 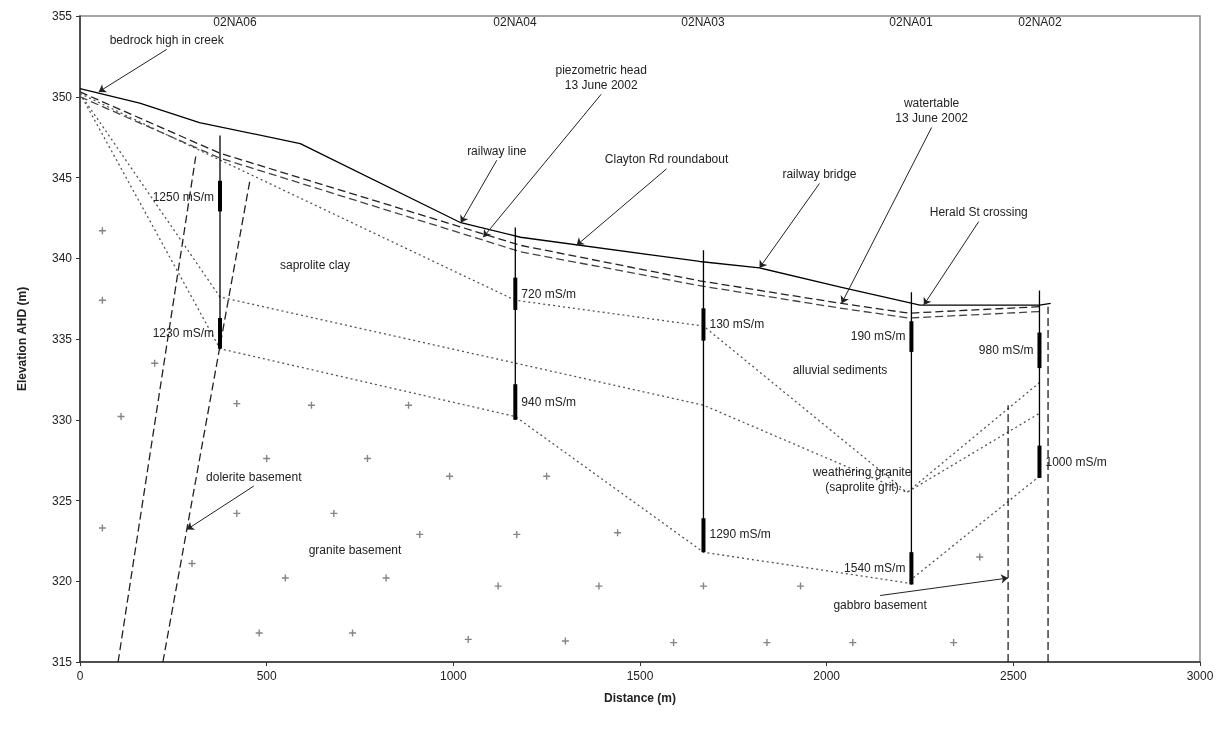 What do you see at coordinates (978, 212) in the screenshot?
I see `annotation: Herald St crossing` at bounding box center [978, 212].